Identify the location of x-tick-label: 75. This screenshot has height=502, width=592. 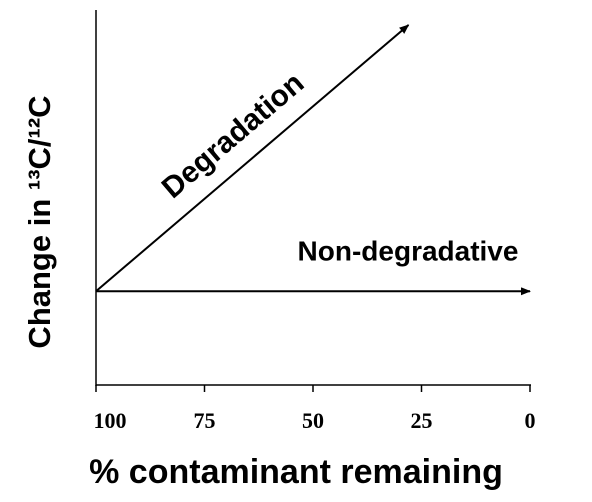
(205, 420).